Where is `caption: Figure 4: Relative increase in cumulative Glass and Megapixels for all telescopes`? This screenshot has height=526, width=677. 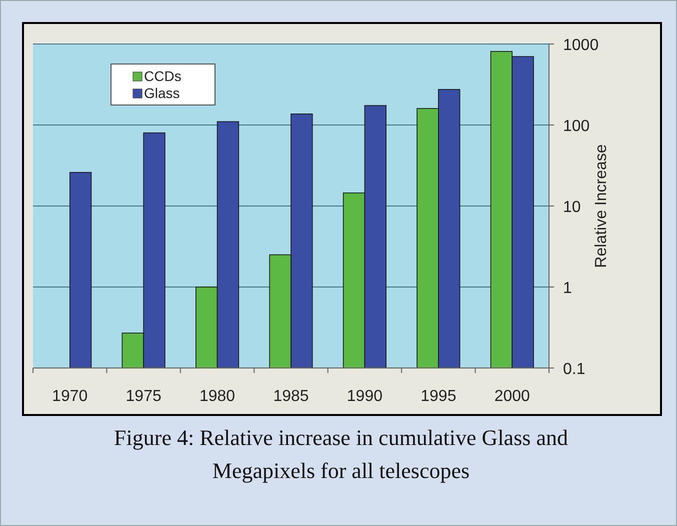
caption: Figure 4: Relative increase in cumulative Glass and Megapixels for all telescopes is located at coordinates (341, 454).